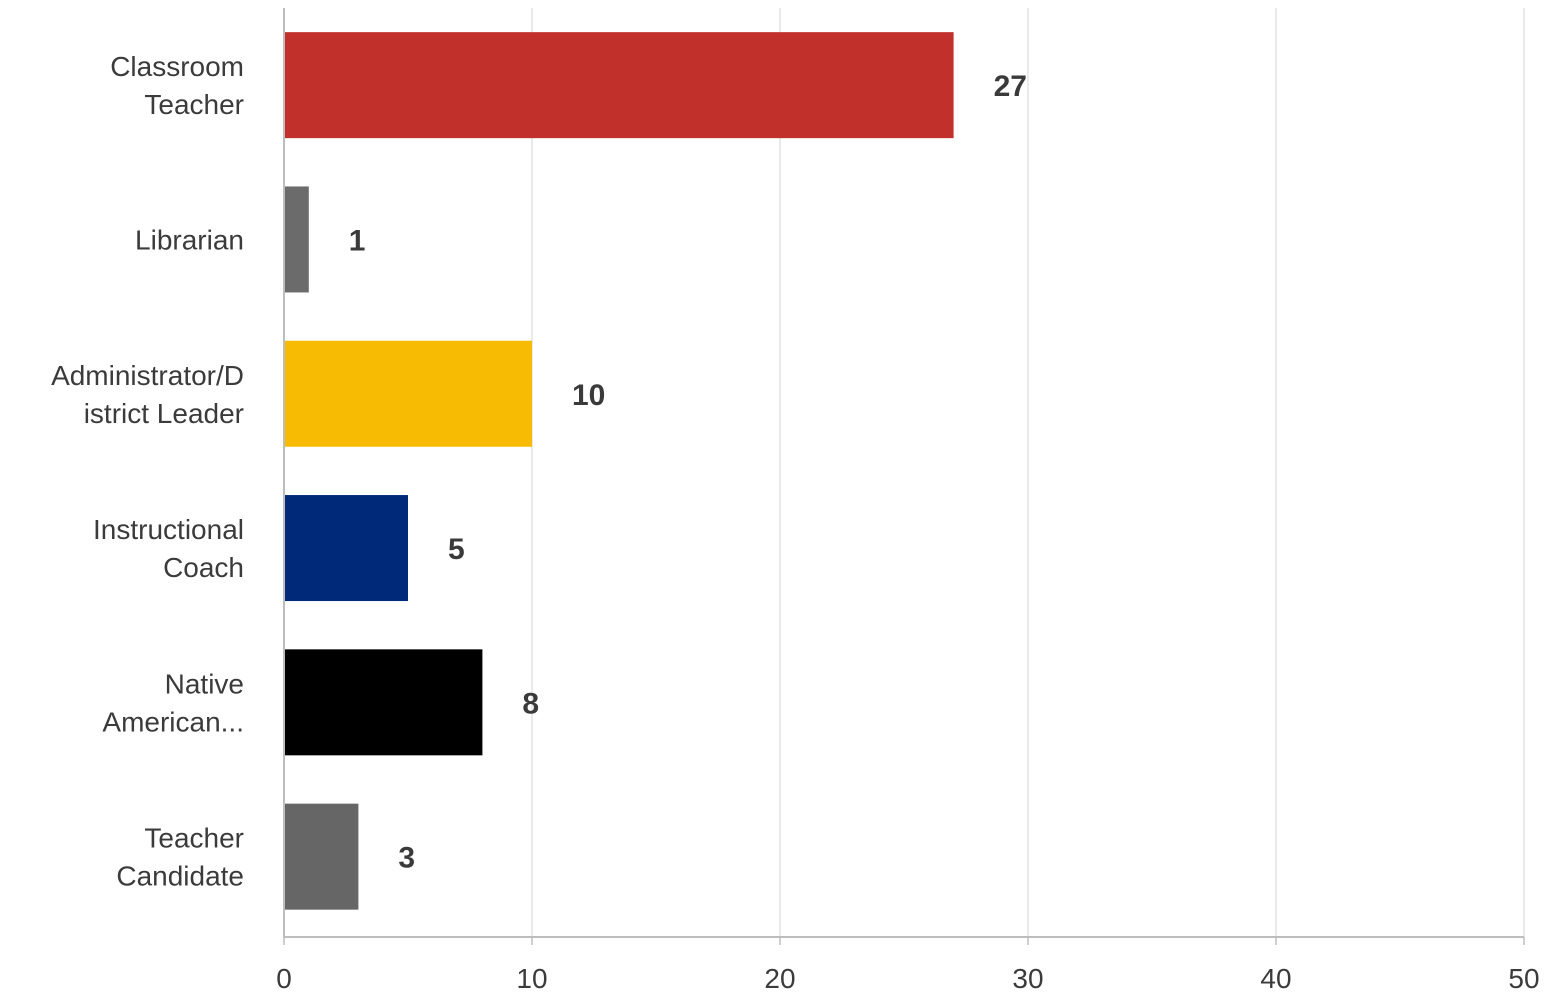 The width and height of the screenshot is (1550, 995). Describe the element at coordinates (203, 567) in the screenshot. I see `category-label: Coach` at that location.